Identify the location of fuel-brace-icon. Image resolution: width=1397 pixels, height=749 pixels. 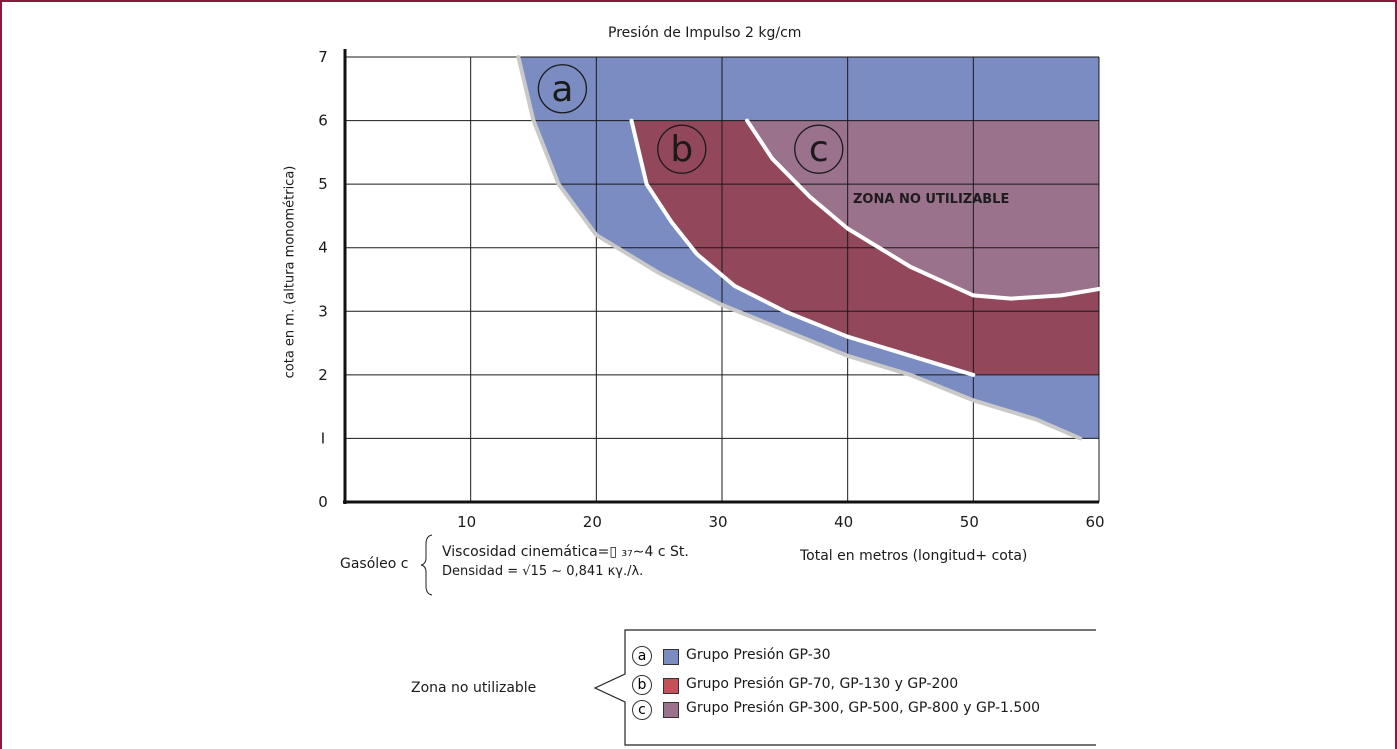
(426, 565).